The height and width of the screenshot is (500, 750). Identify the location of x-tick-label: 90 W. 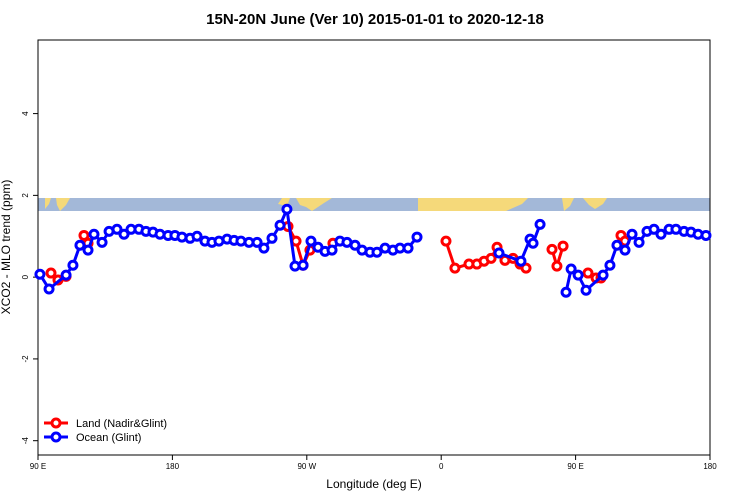
(306, 466).